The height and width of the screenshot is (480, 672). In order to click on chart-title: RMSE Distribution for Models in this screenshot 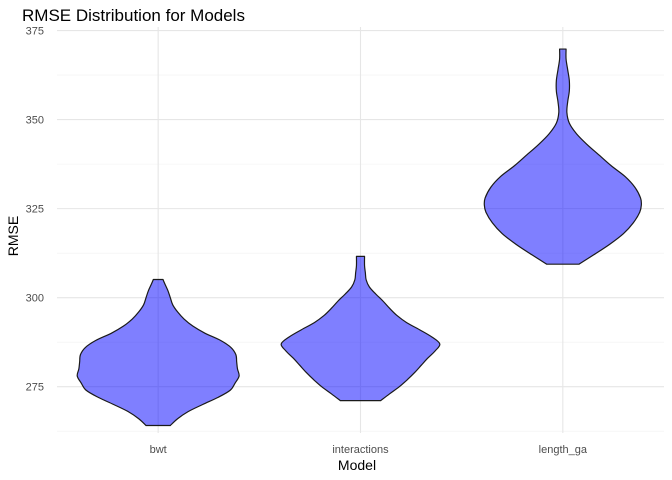, I will do `click(133, 15)`.